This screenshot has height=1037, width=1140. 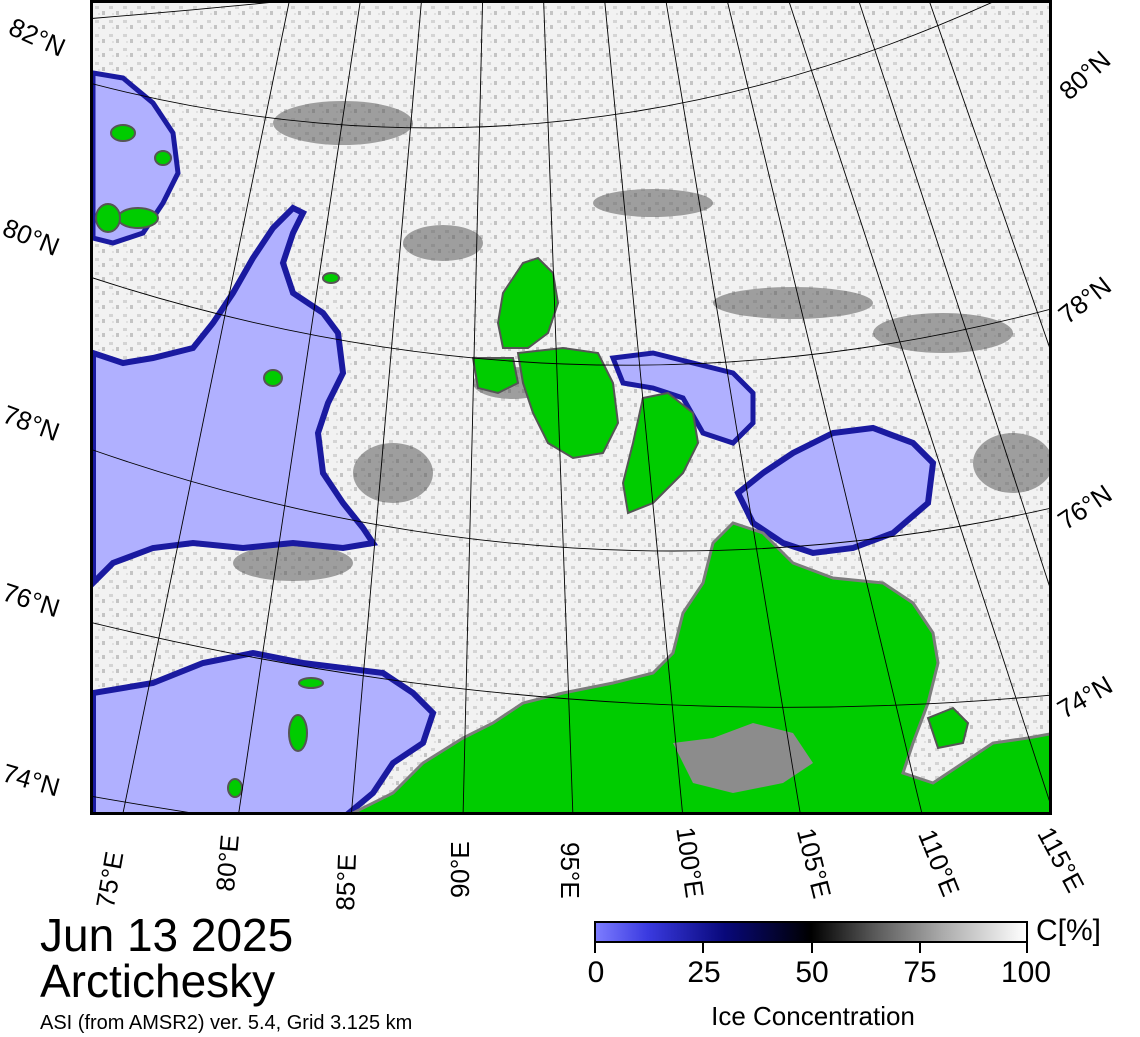 I want to click on open-water-laptev, so click(x=835, y=490).